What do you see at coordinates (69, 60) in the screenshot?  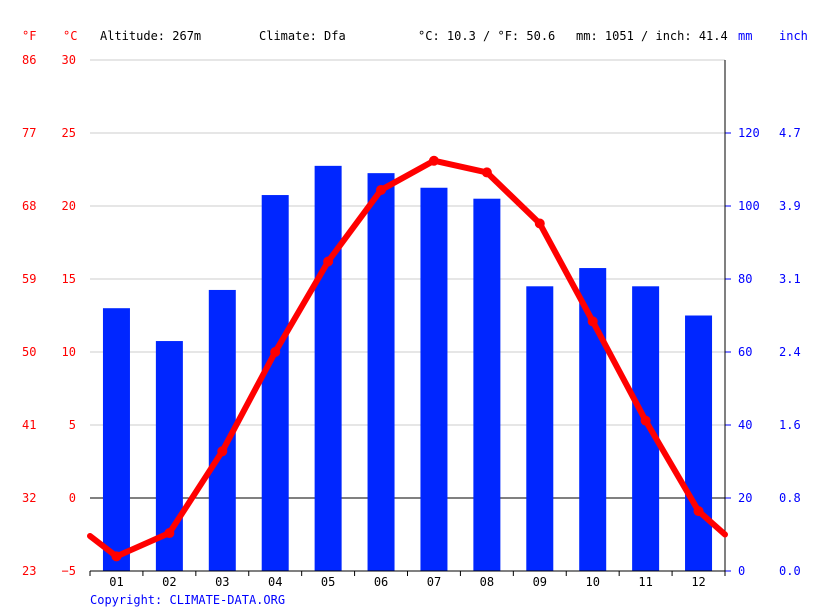 I see `celsius-tick-label: 30` at bounding box center [69, 60].